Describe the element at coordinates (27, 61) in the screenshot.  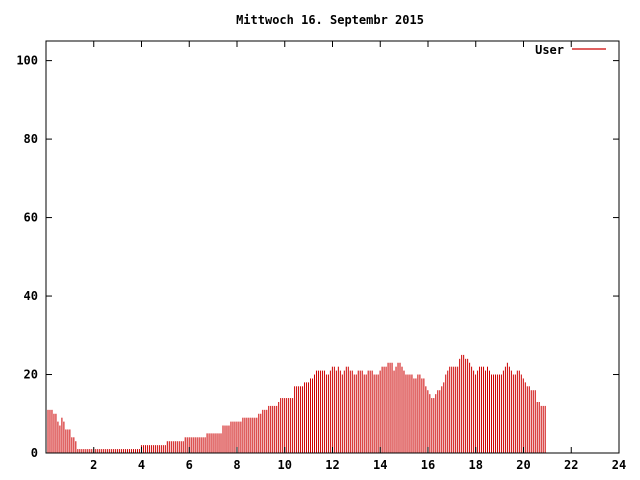
I see `y-tick-label: 100` at that location.